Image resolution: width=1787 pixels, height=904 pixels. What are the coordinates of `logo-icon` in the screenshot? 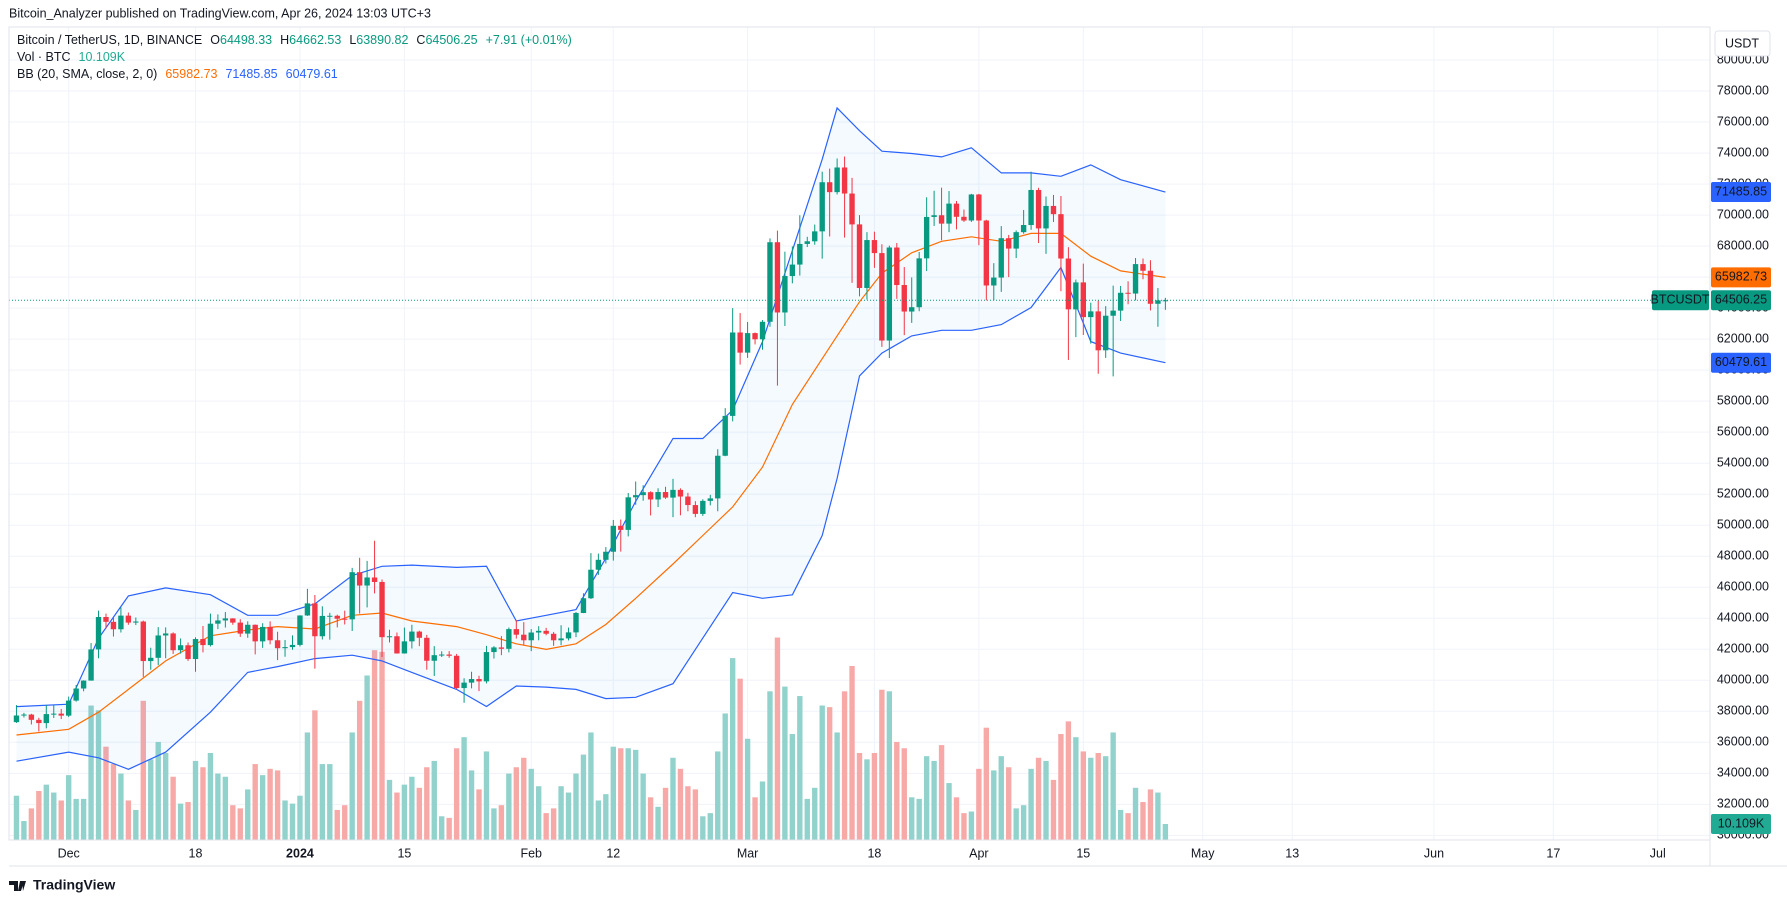 It's located at (17, 886).